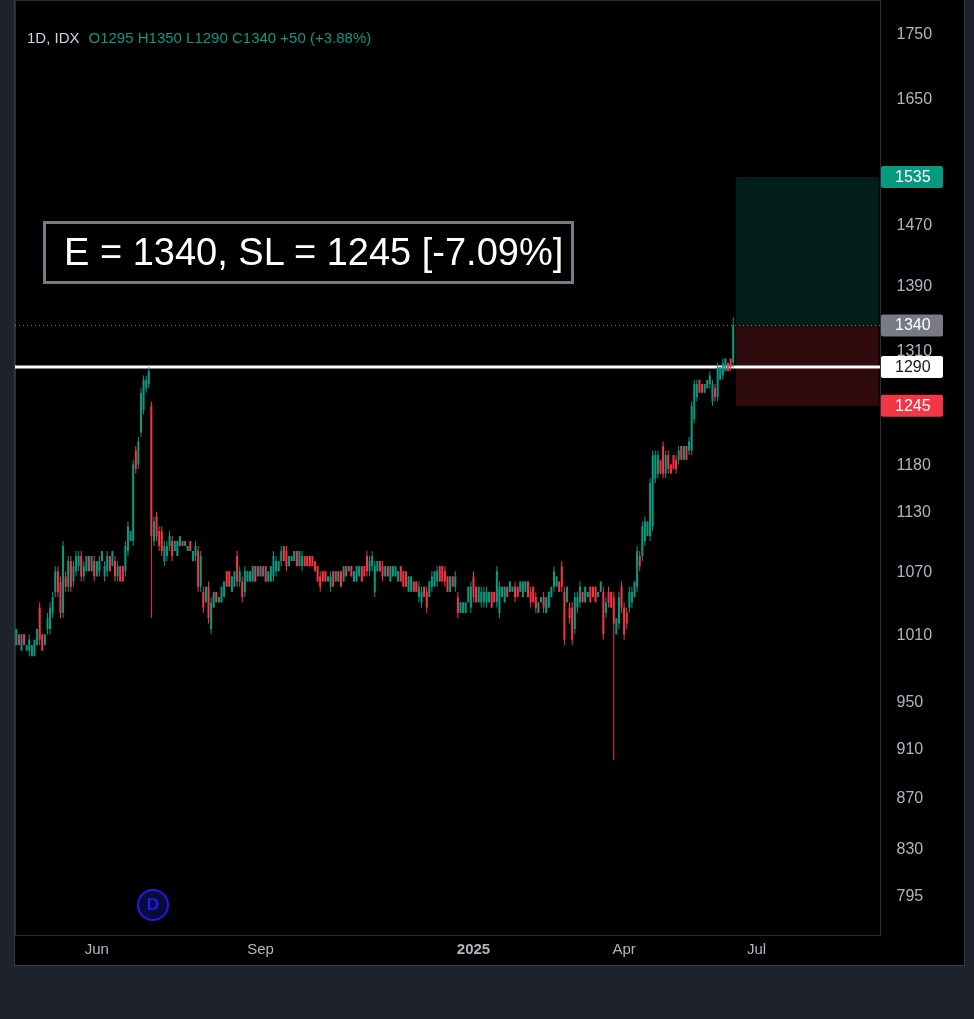  I want to click on band-label: 1535, so click(913, 177).